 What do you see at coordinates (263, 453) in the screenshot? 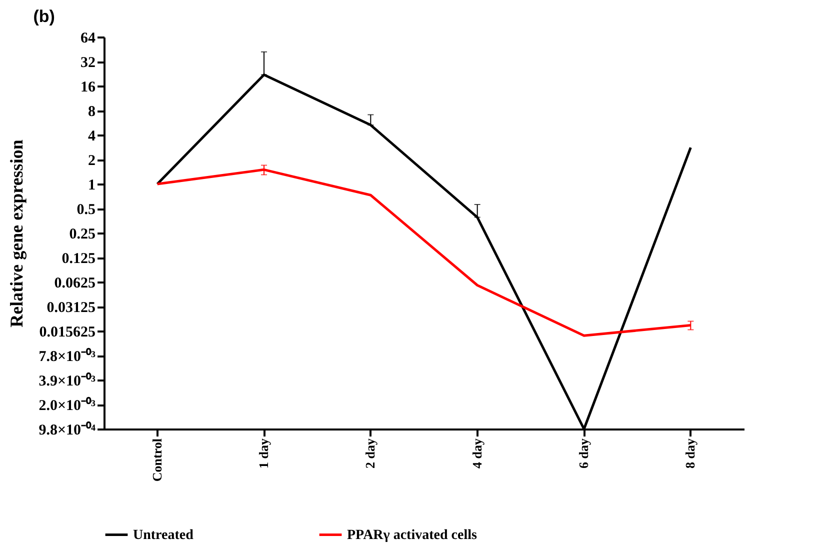
I see `x-tick-label: 1 day` at bounding box center [263, 453].